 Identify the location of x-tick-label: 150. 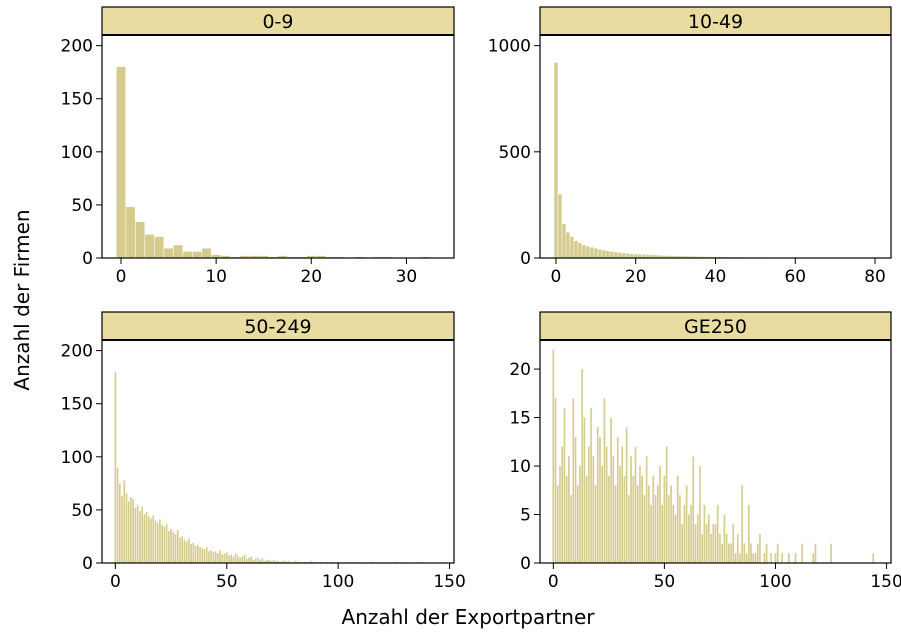
(449, 582).